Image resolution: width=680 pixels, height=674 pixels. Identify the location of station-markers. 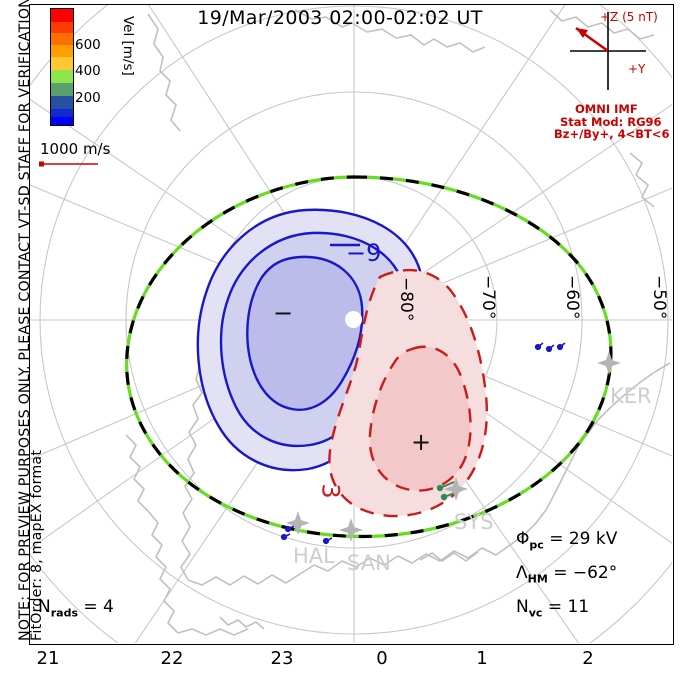
(453, 446).